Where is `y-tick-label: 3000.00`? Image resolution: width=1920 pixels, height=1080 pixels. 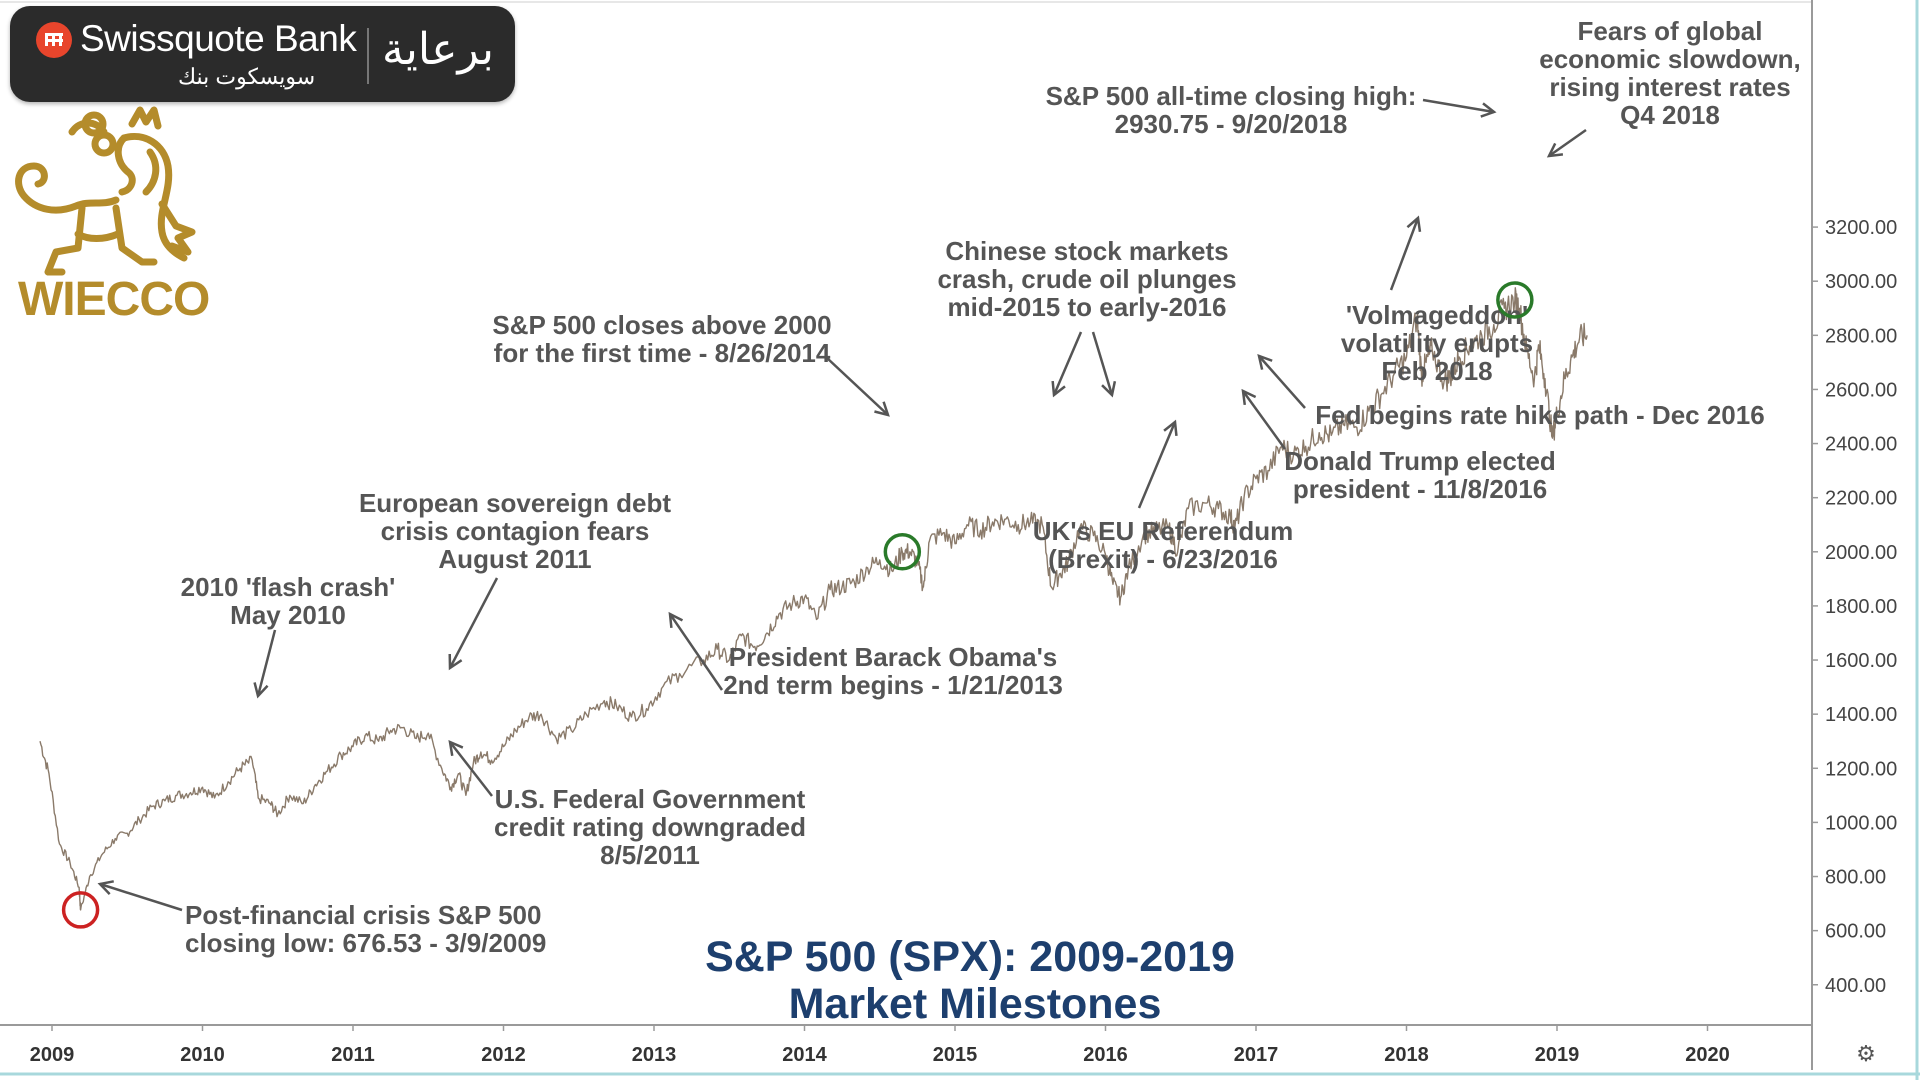 y-tick-label: 3000.00 is located at coordinates (1861, 282).